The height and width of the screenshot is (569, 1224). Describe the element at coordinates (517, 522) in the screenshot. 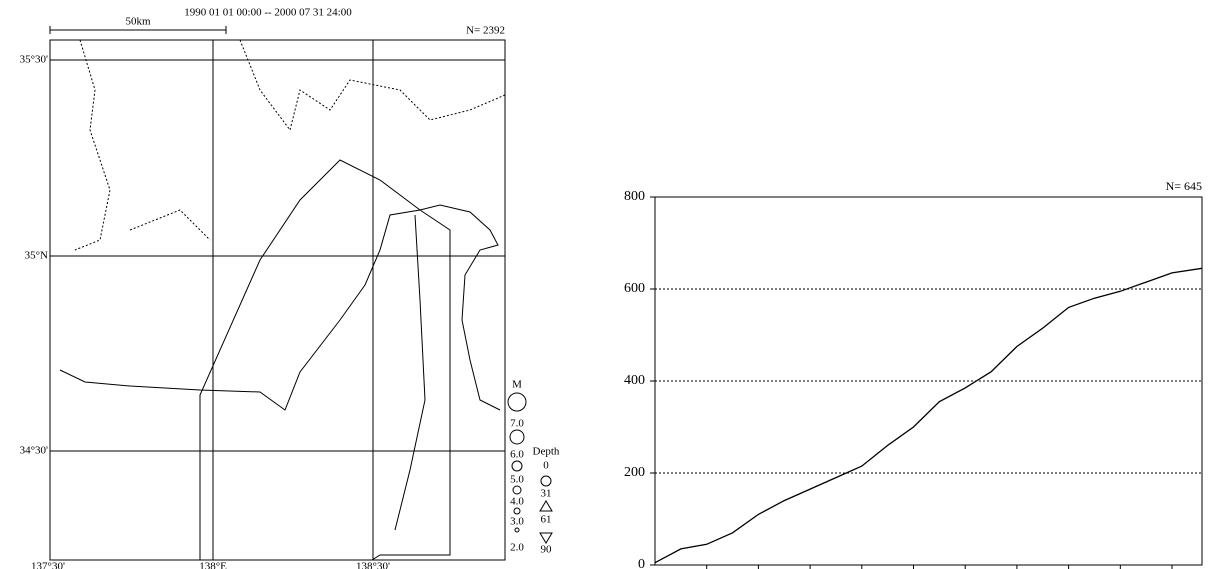

I see `legend-label: 3.0` at that location.